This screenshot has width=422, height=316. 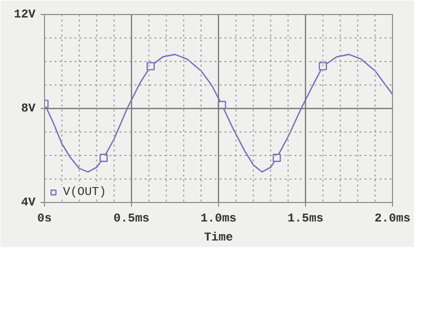 I want to click on x-tick-label: 0s, so click(x=44, y=219).